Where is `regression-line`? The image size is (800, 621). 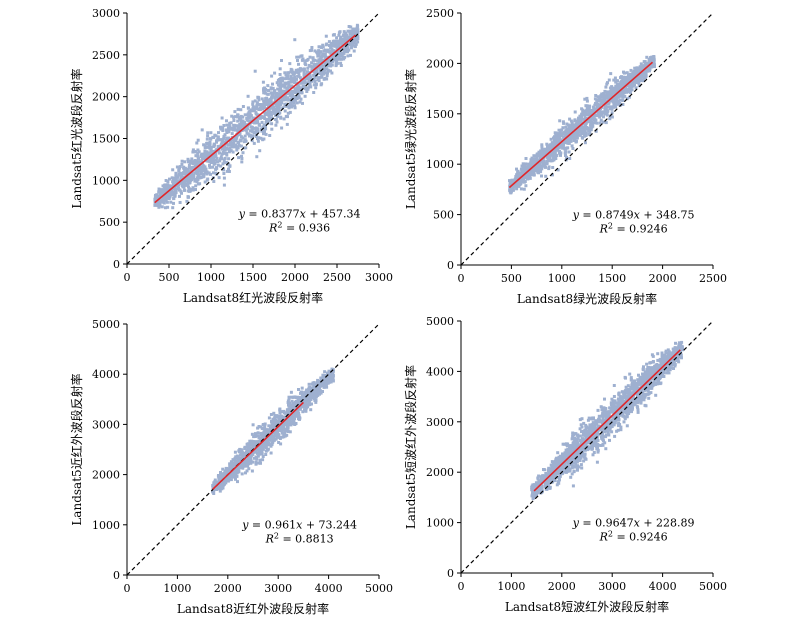 regression-line is located at coordinates (258, 445).